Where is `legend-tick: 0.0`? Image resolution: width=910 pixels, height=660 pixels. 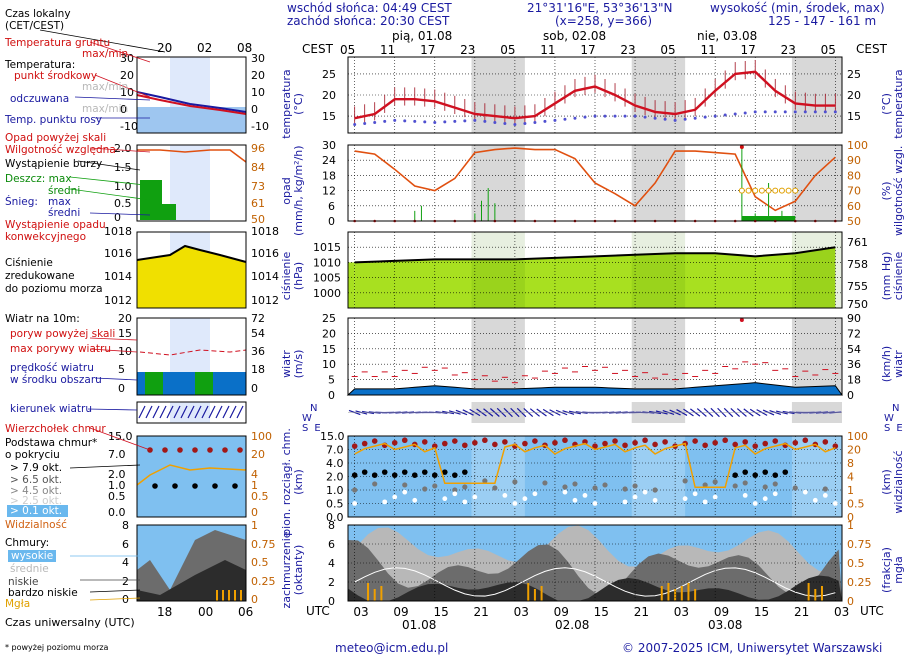 legend-tick: 0.0 is located at coordinates (117, 512).